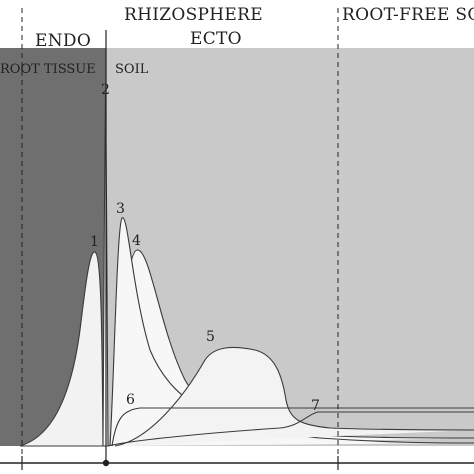 This screenshot has height=474, width=474. Describe the element at coordinates (94, 242) in the screenshot. I see `curve-label-1: 1` at that location.